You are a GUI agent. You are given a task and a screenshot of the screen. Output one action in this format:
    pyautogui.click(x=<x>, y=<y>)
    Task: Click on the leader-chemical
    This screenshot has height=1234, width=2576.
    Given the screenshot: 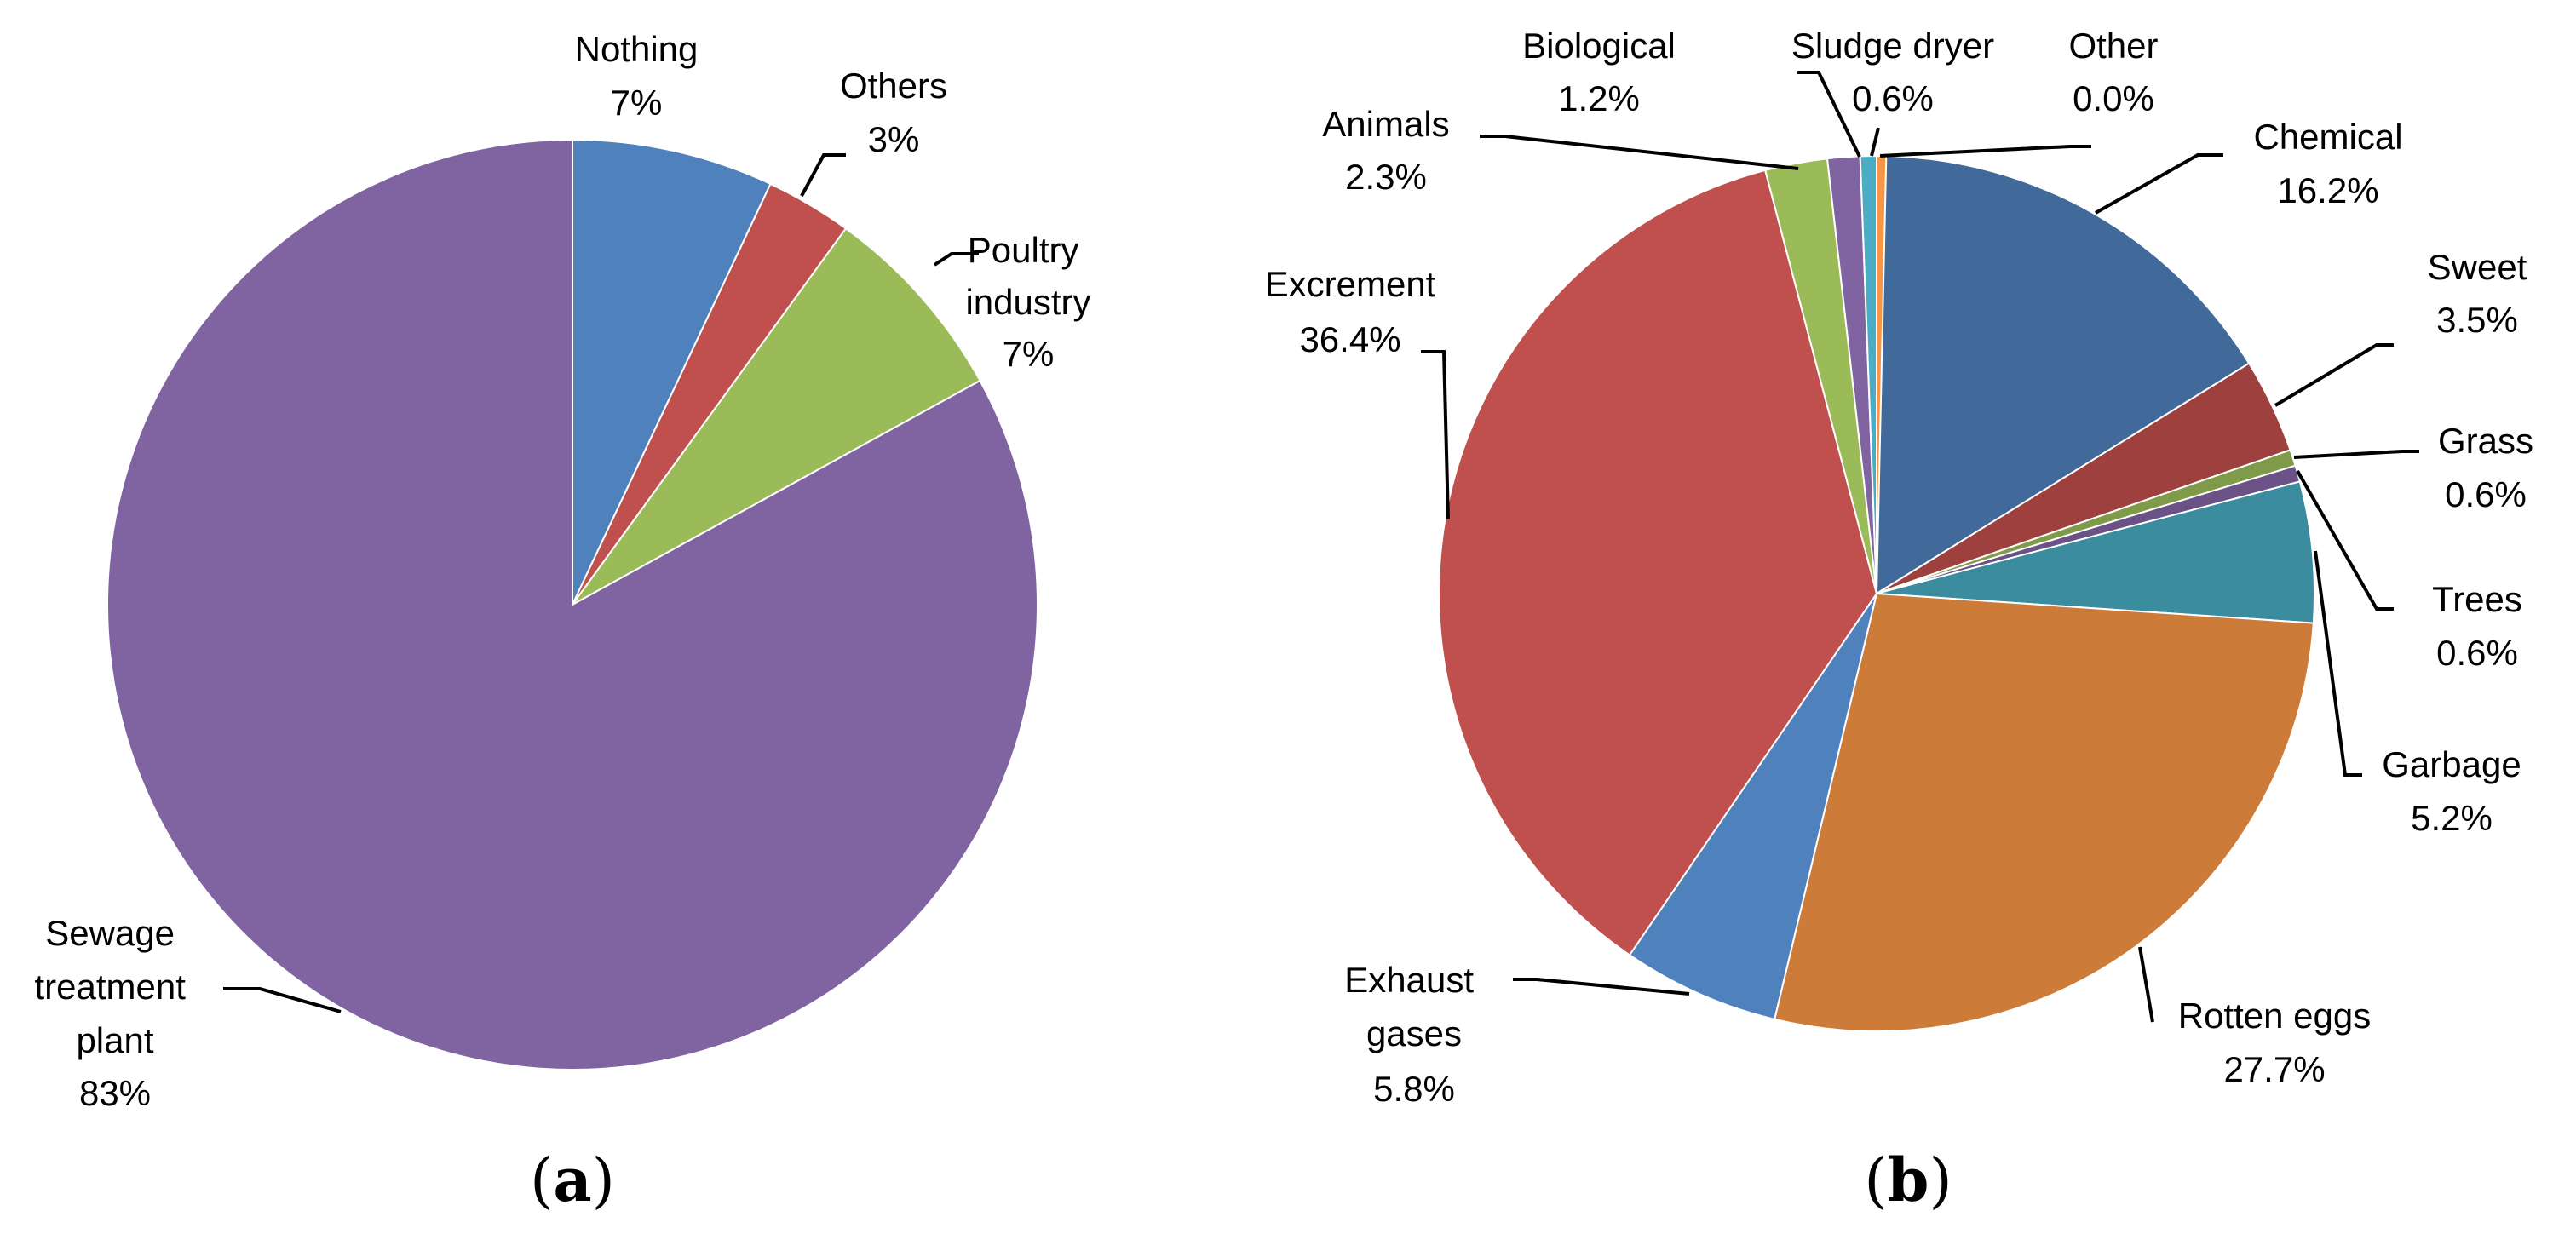 What is the action you would take?
    pyautogui.click(x=2159, y=184)
    